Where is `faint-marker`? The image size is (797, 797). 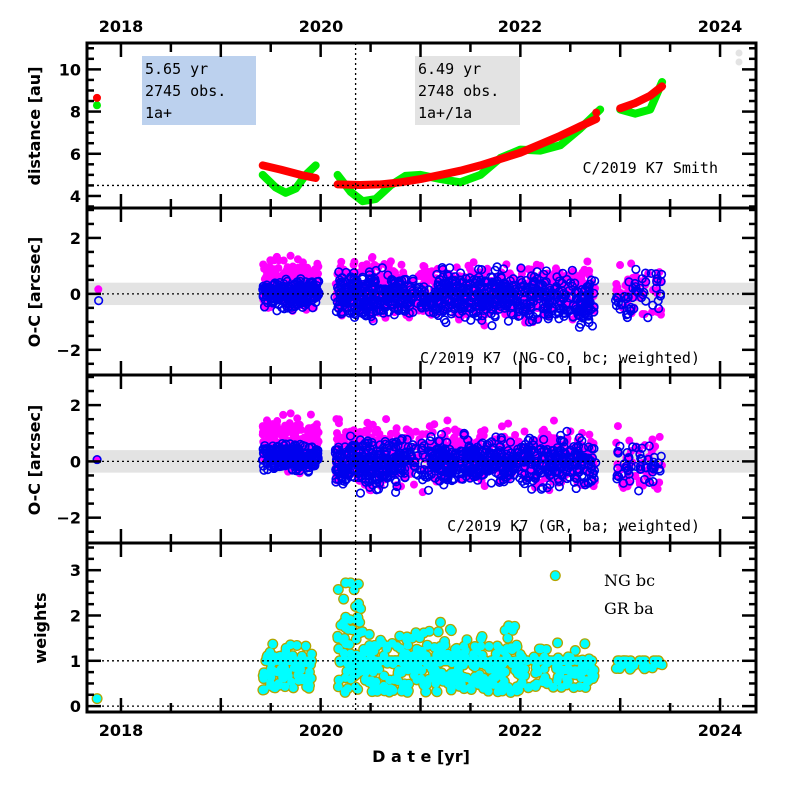 faint-marker is located at coordinates (739, 53).